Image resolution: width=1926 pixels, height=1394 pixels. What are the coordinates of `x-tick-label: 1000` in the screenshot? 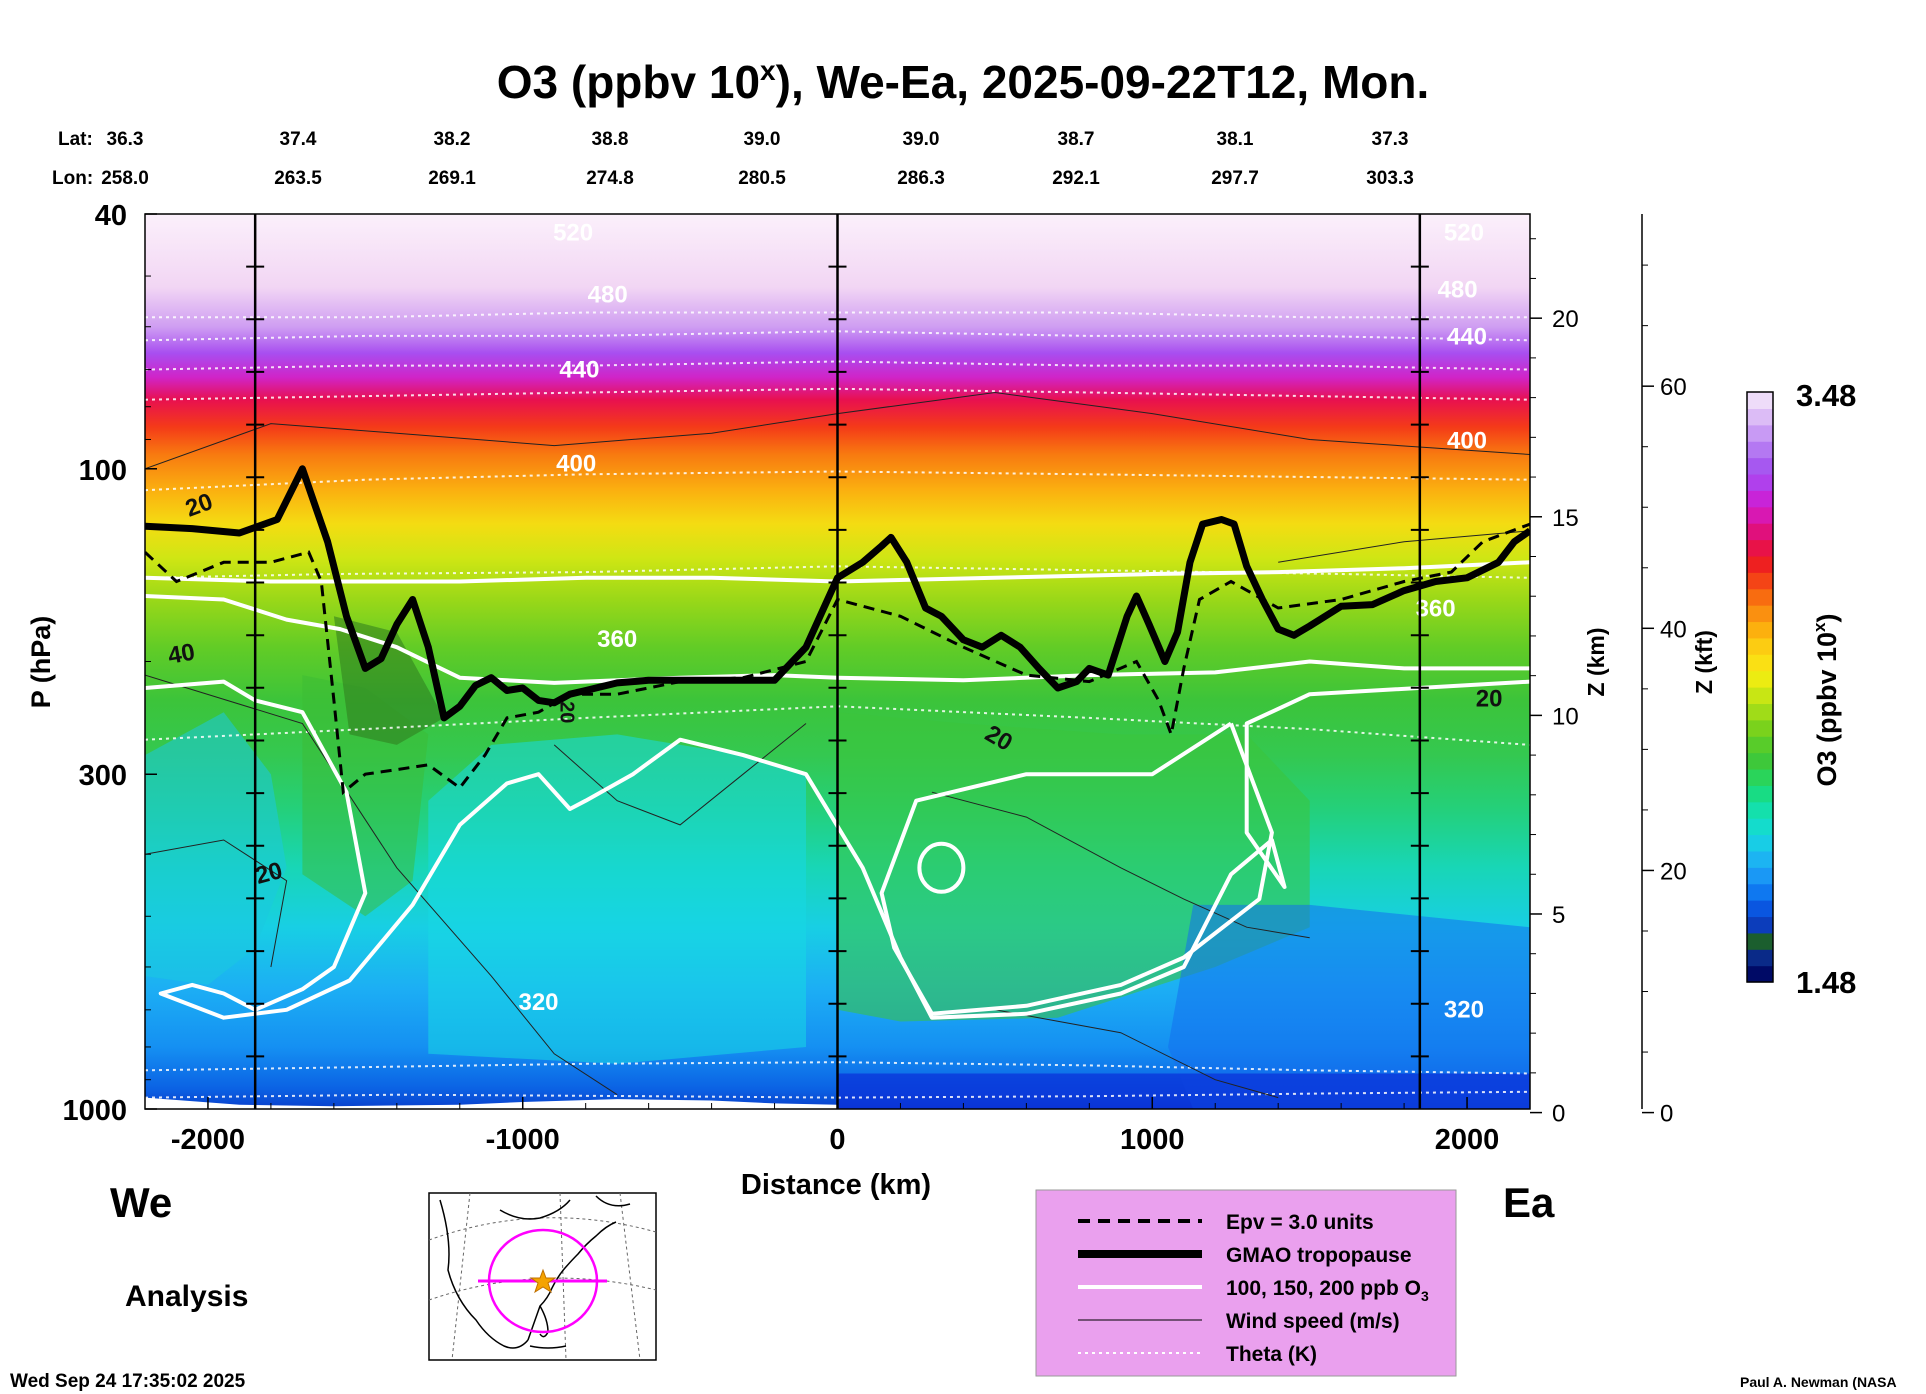 It's located at (1152, 1140).